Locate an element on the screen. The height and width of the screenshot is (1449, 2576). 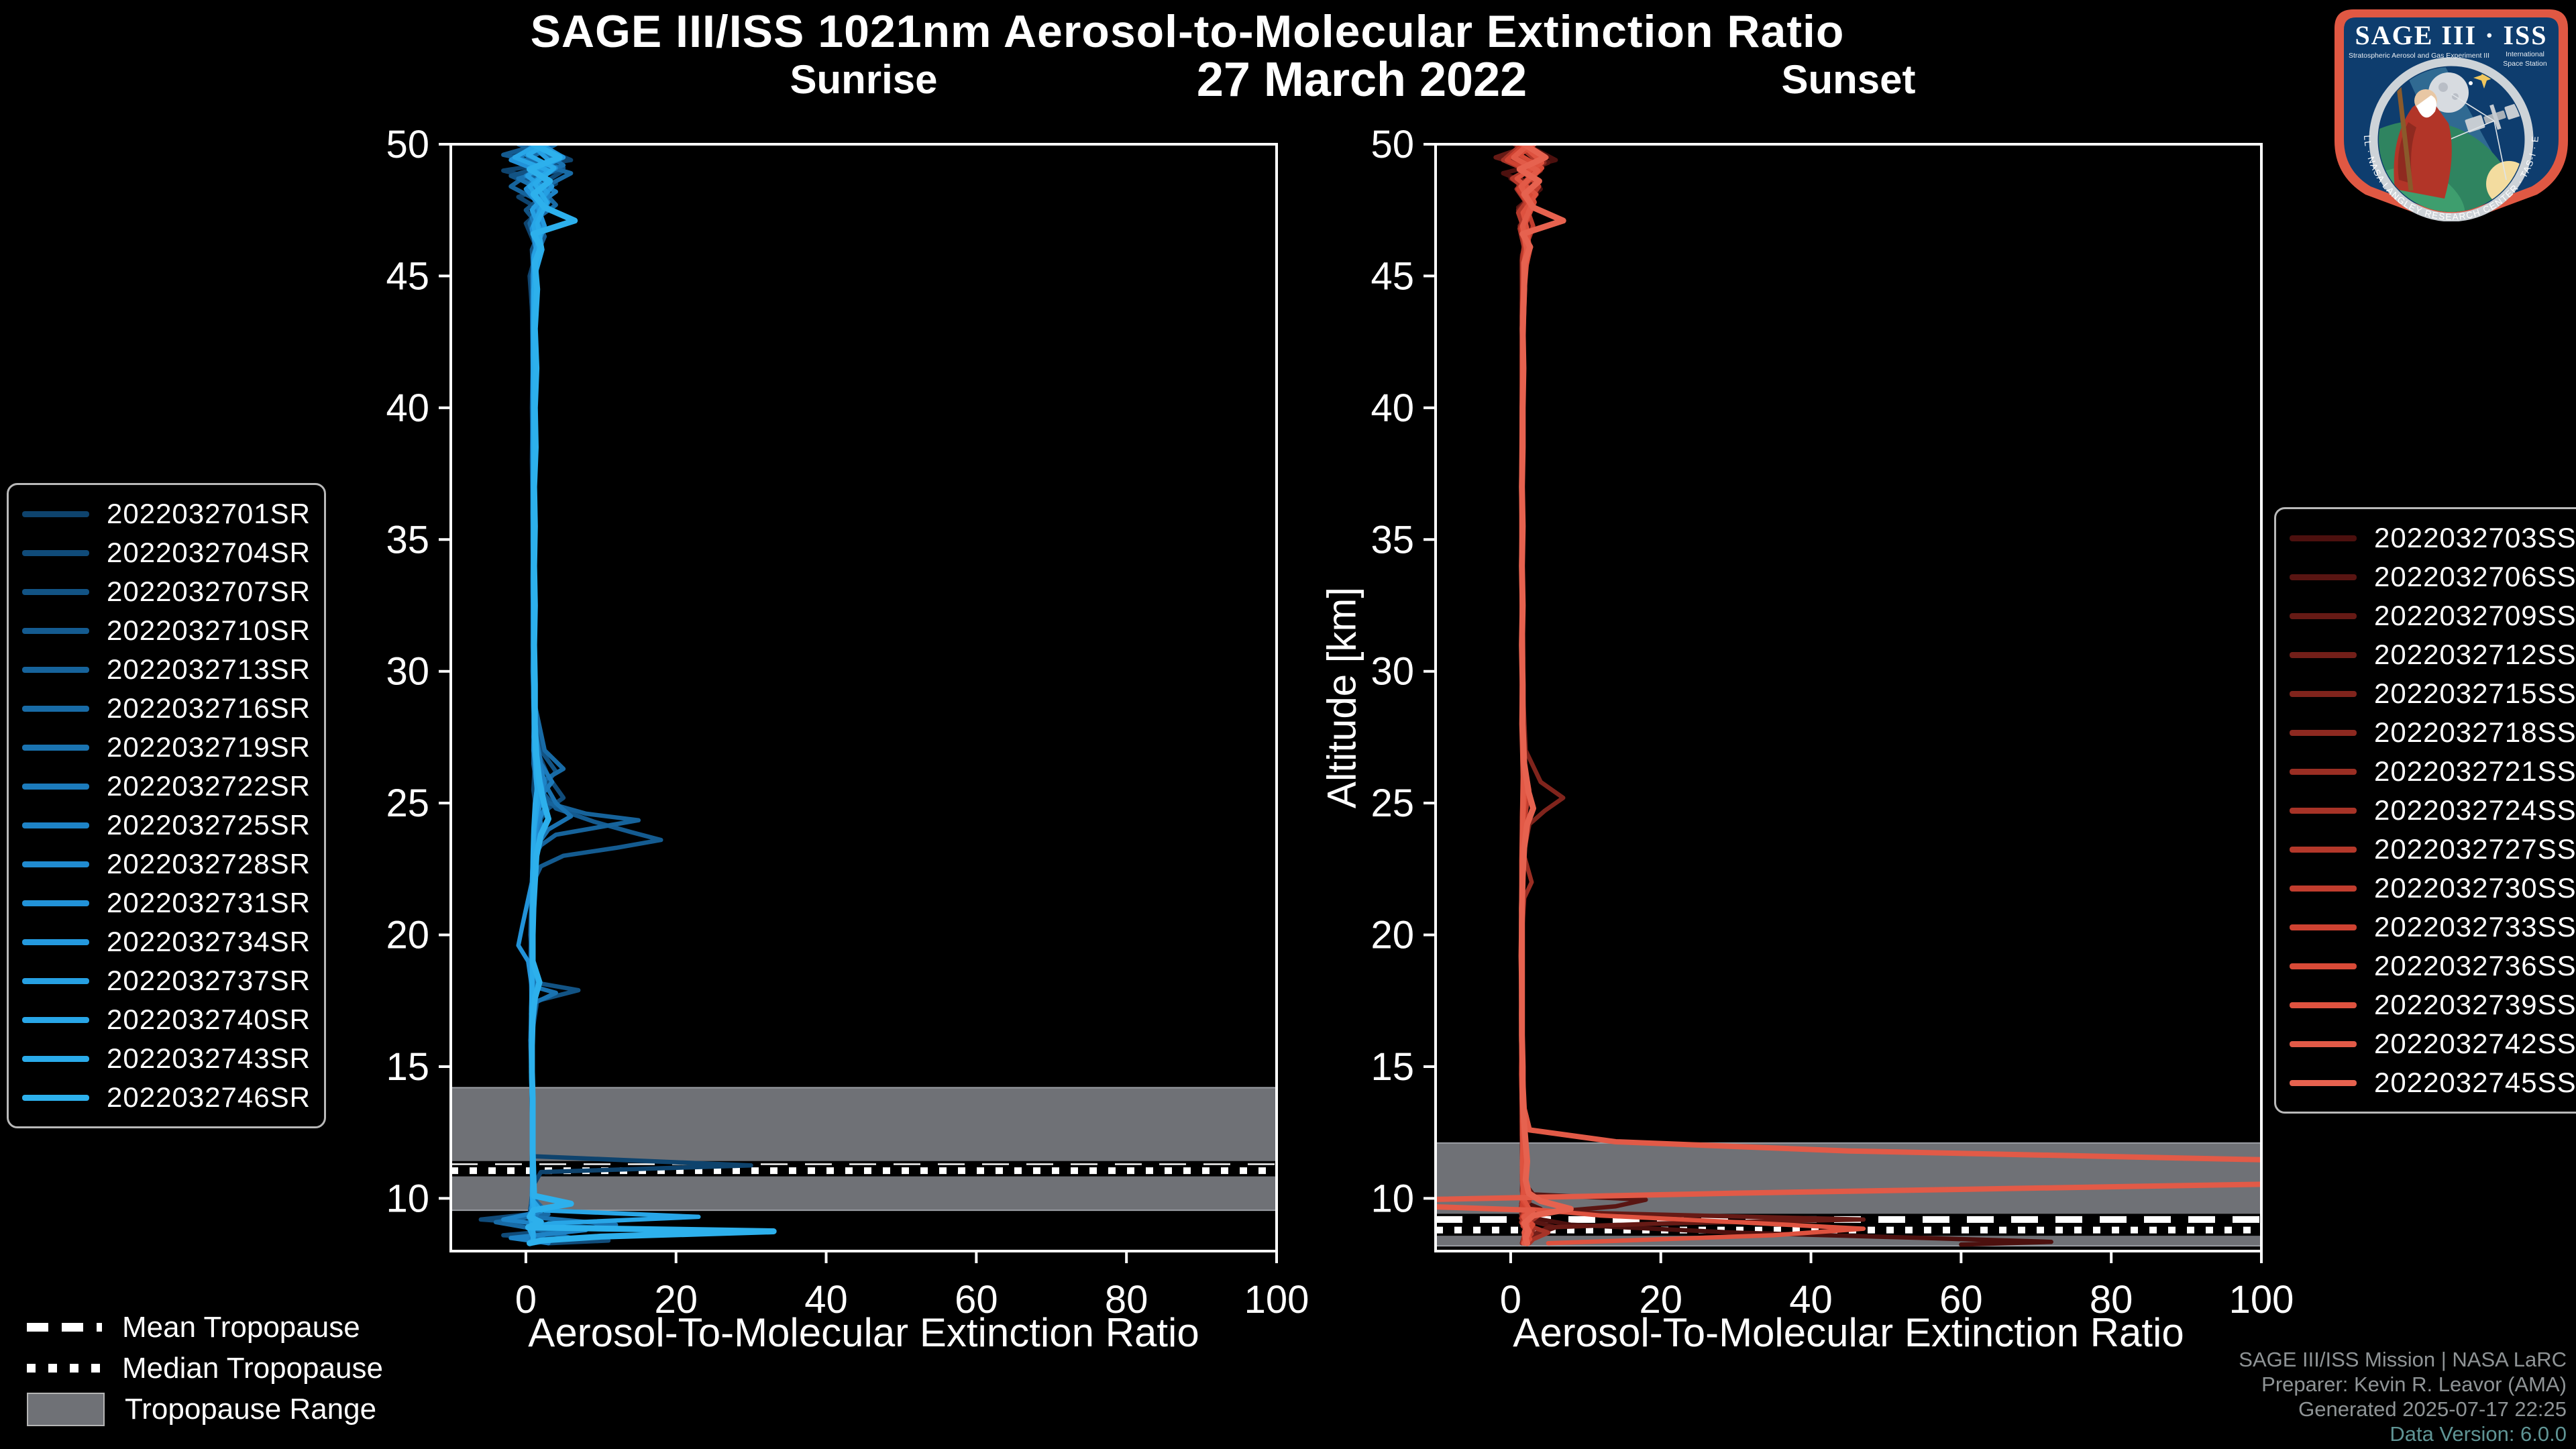
footer-generated: Generated 2025-07-17 22:25 is located at coordinates (2432, 1409).